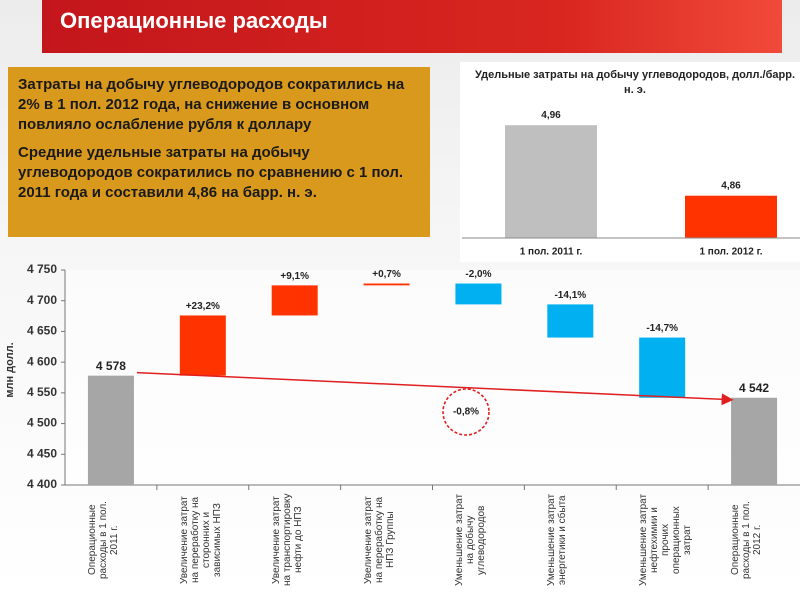  Describe the element at coordinates (747, 540) in the screenshot. I see `x-tick-label: Операционные расходы в 1 пол. 2012 г.` at that location.